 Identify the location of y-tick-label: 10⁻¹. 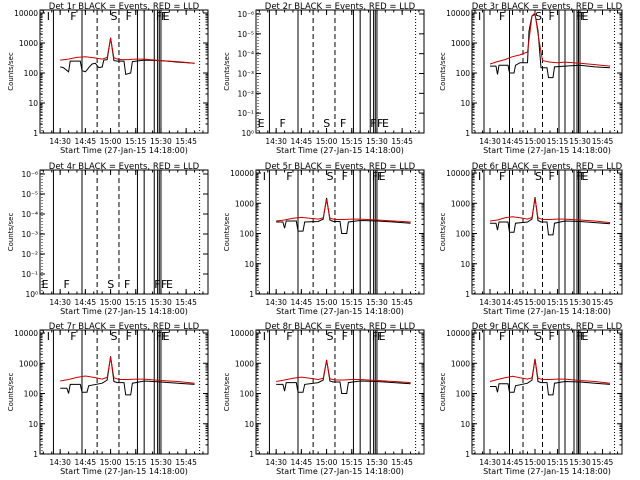
(29, 274).